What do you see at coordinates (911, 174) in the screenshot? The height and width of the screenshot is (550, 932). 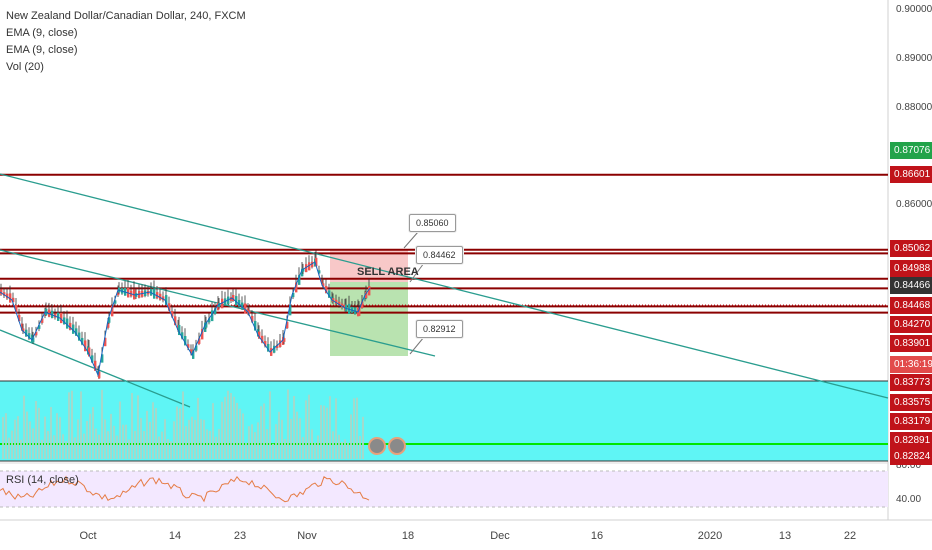 I see `price-tag-0.86601: 0.86601` at bounding box center [911, 174].